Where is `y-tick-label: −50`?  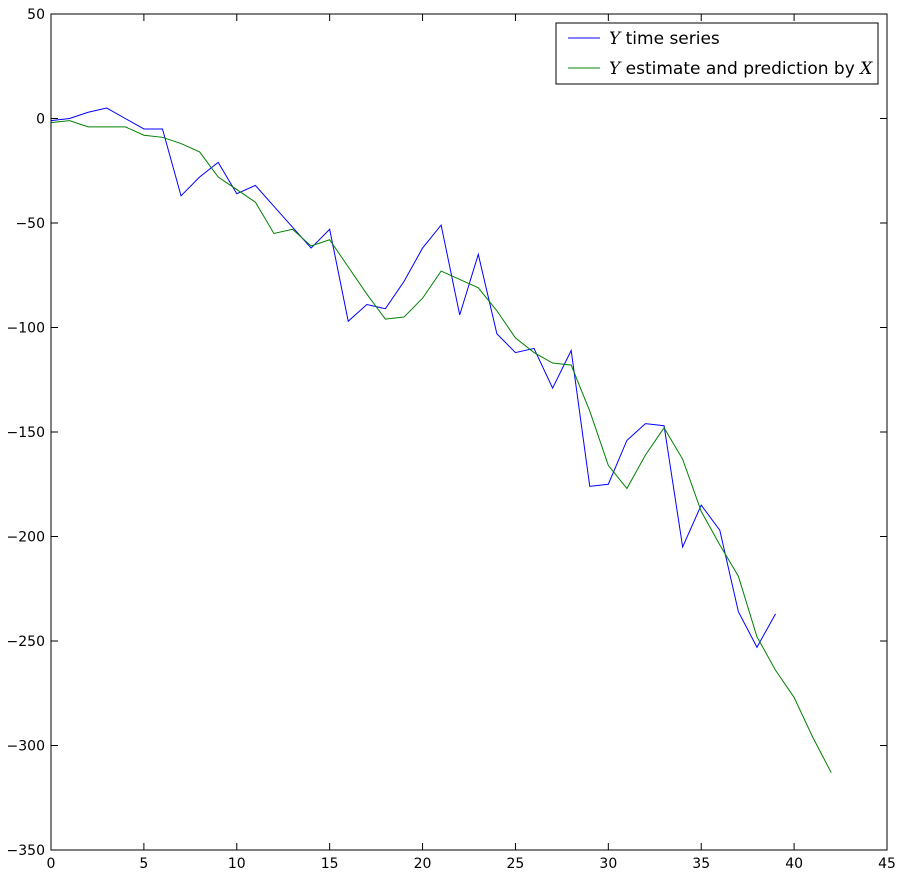
y-tick-label: −50 is located at coordinates (30, 224).